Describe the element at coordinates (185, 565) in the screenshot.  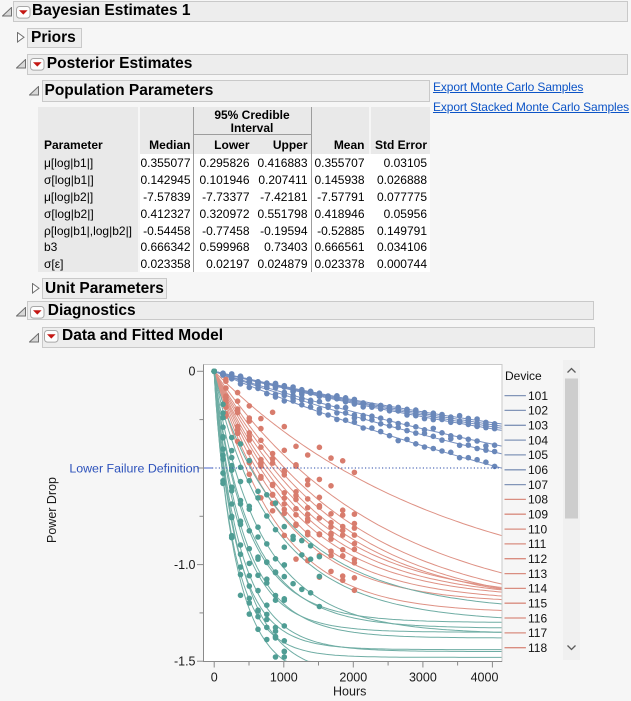
I see `svg-text: -1.0` at that location.